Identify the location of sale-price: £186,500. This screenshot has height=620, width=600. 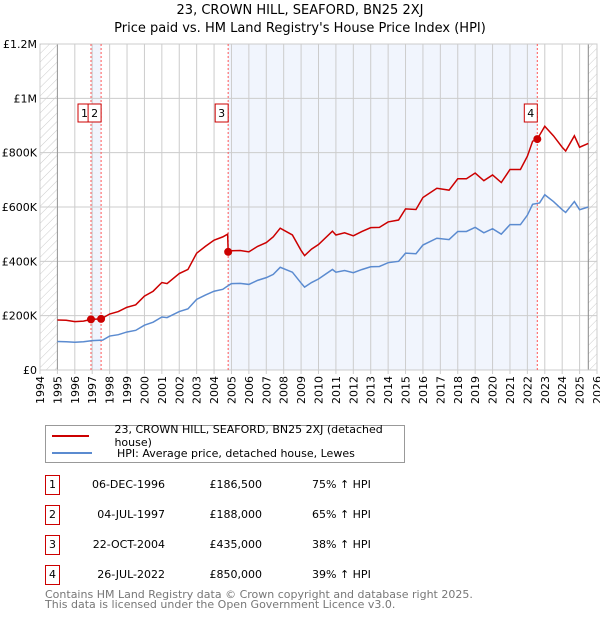
(236, 484).